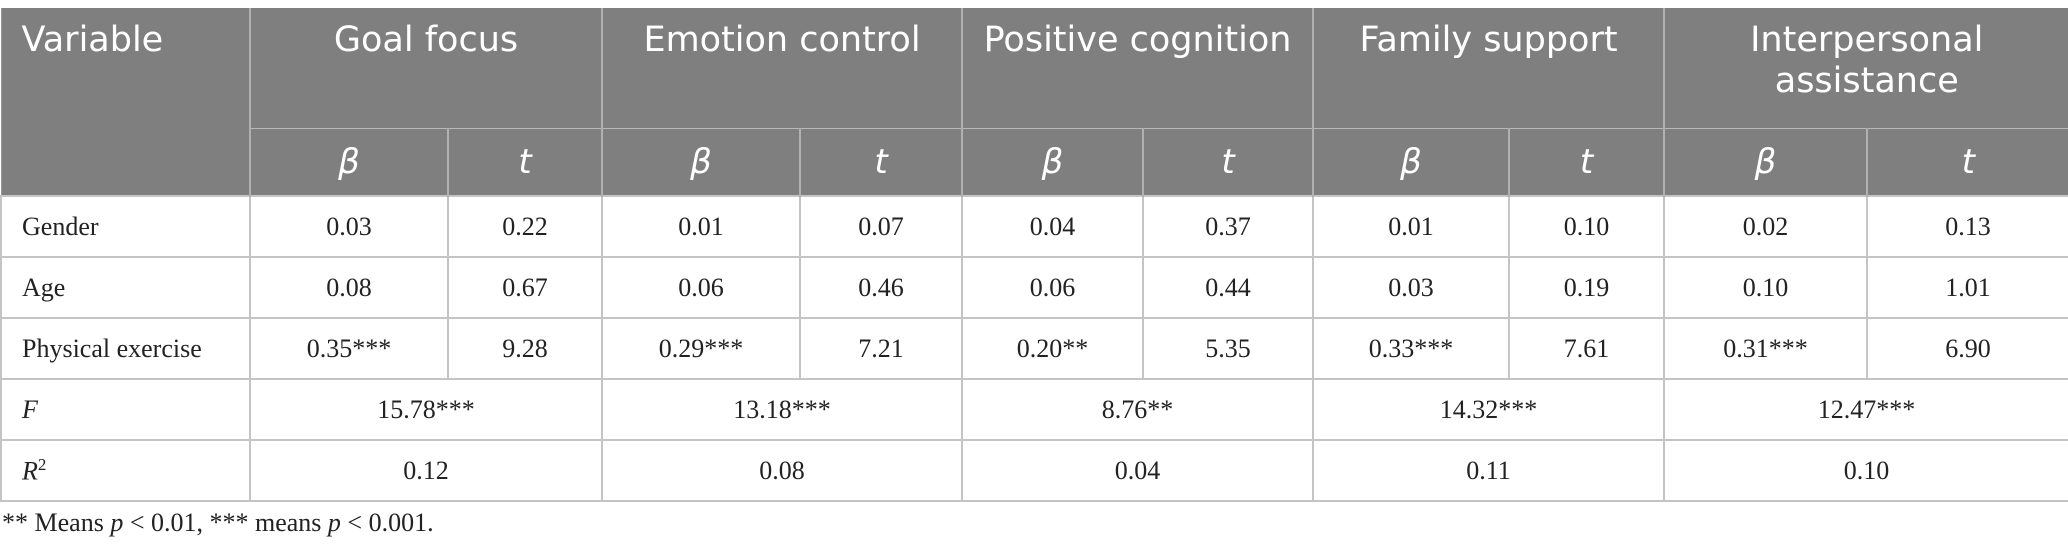  Describe the element at coordinates (426, 68) in the screenshot. I see `header-goal-focus: Goal focus` at that location.